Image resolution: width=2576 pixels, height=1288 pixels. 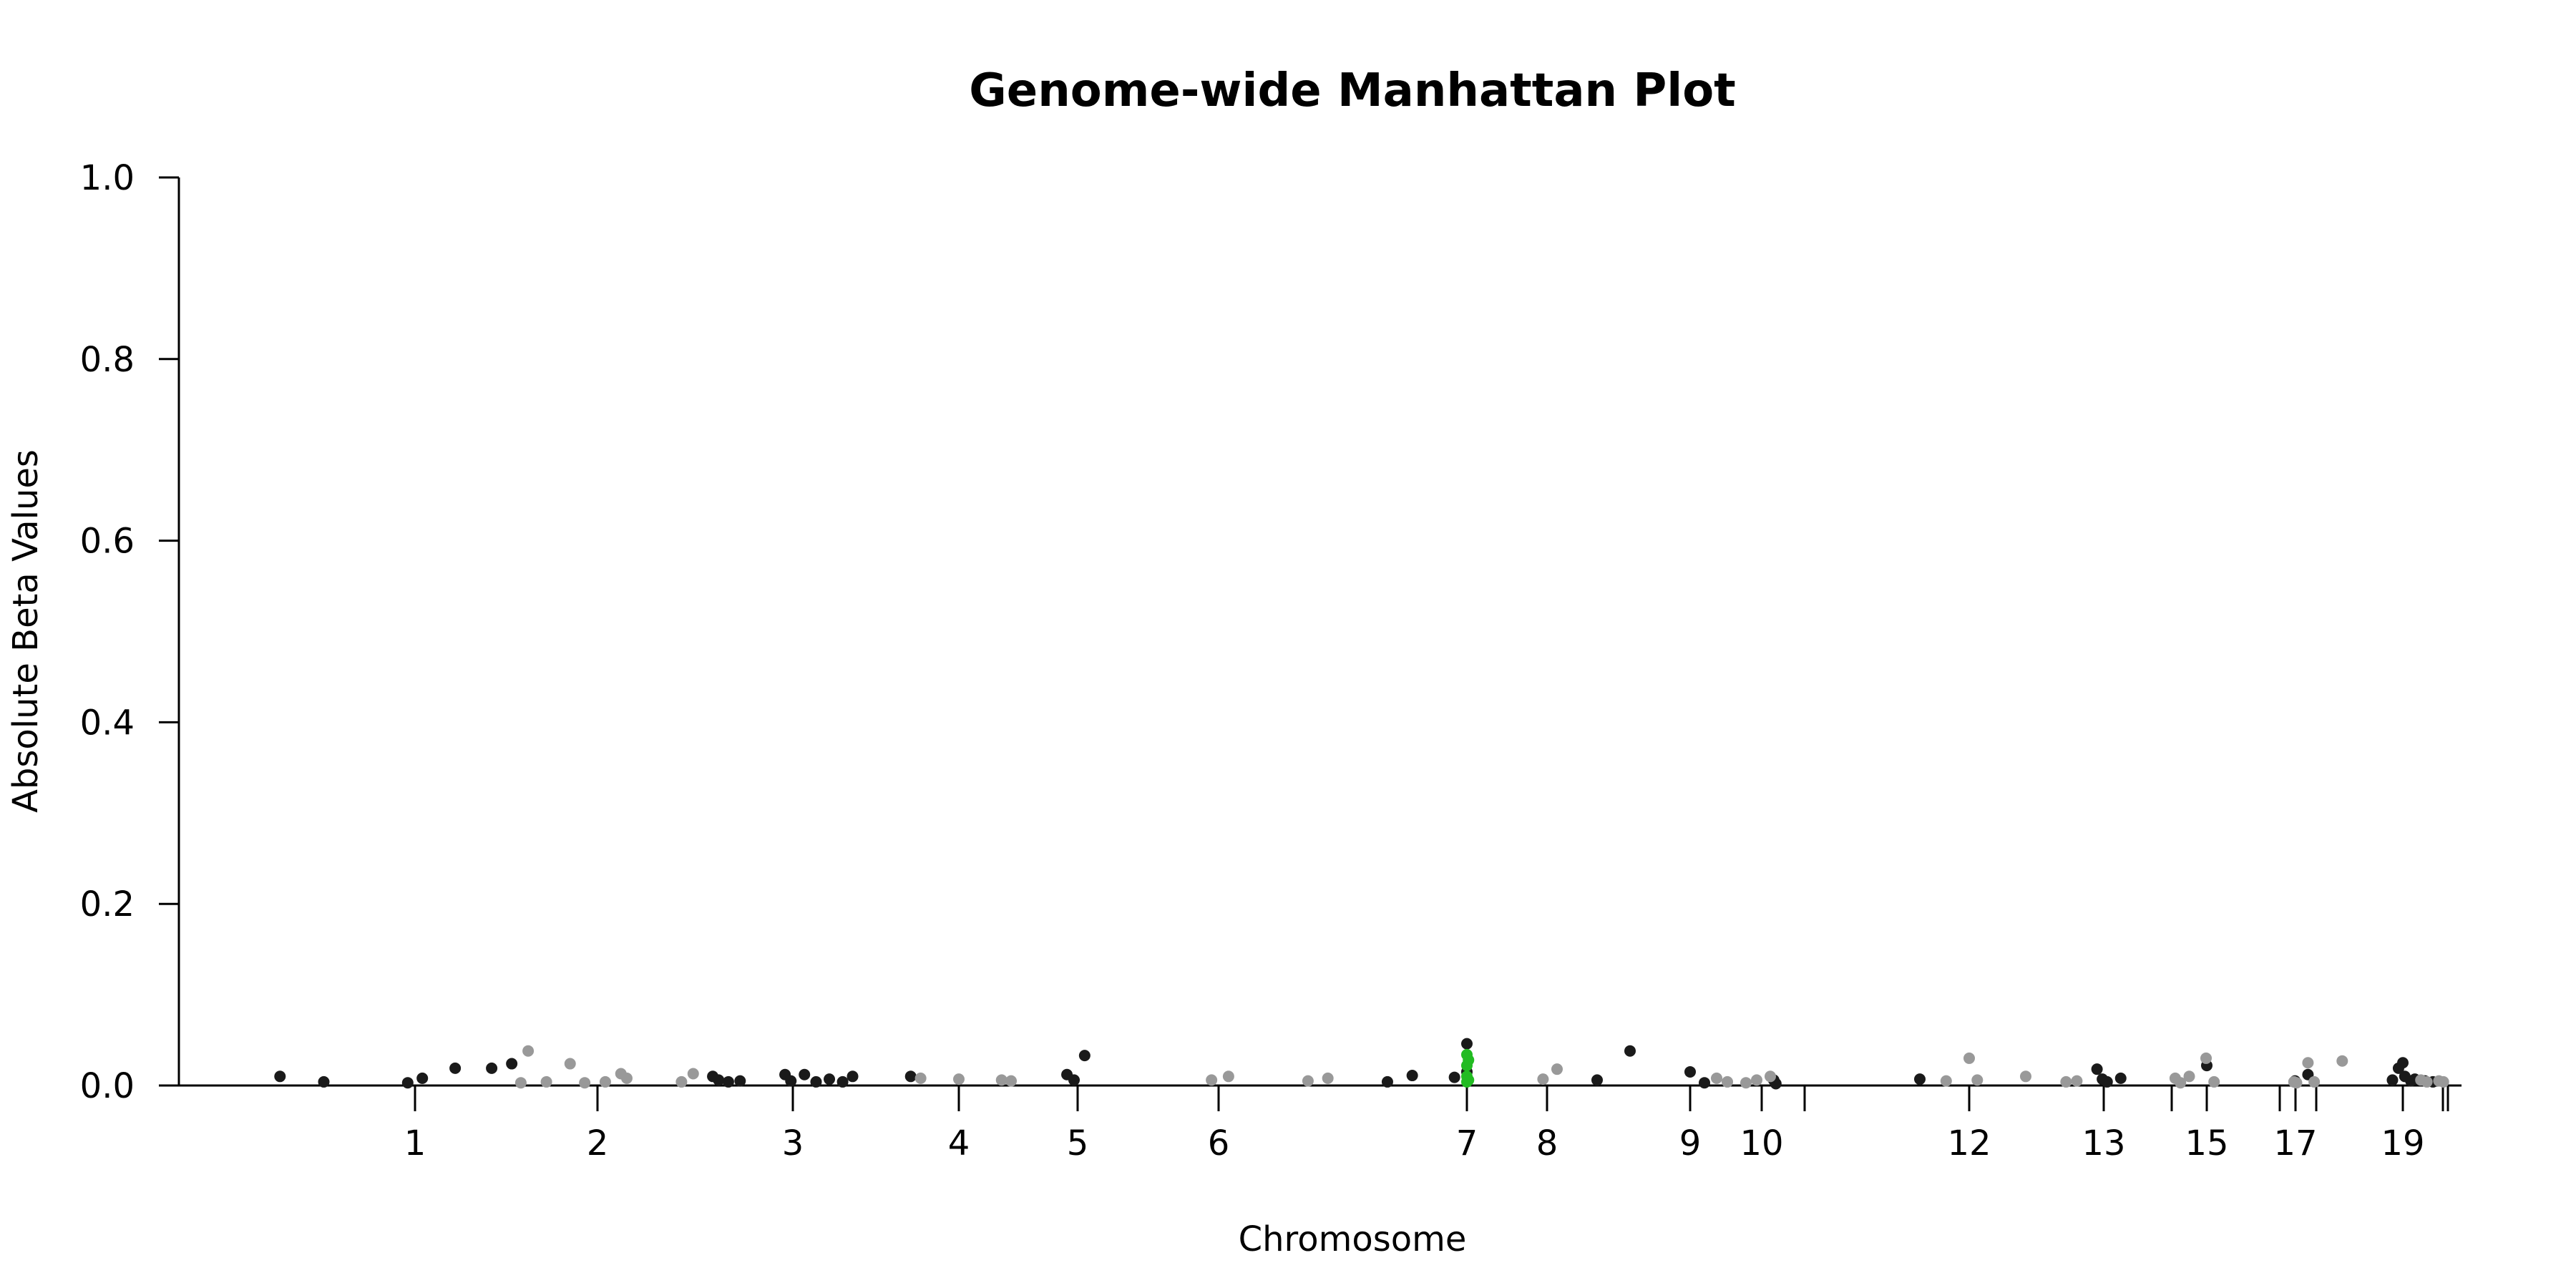 I want to click on x-axis: 1 2 3 4 5 6 7 8 9 10 12 13 15 17 19, so click(x=1320, y=1123).